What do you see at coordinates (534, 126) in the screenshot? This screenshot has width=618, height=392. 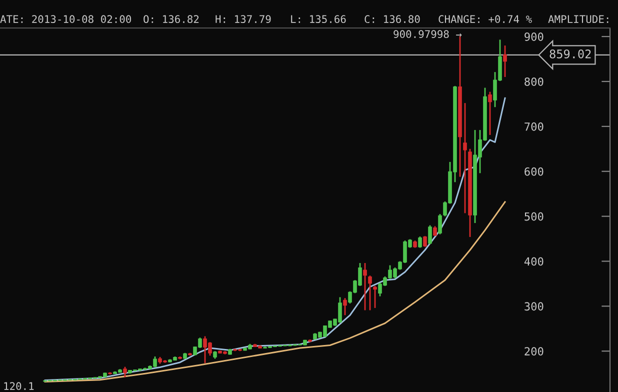 I see `y-tick-label: 700` at bounding box center [534, 126].